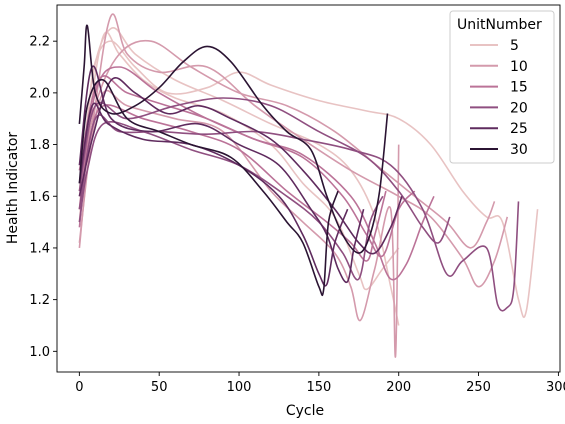 This screenshot has width=565, height=424. I want to click on x-axis-label: Cycle, so click(305, 411).